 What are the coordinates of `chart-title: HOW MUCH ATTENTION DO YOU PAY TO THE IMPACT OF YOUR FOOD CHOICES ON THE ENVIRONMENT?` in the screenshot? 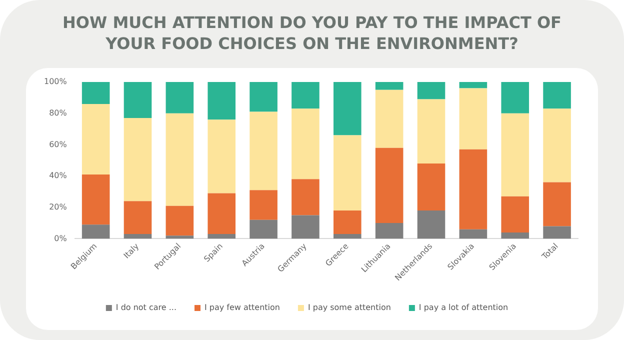 It's located at (312, 33).